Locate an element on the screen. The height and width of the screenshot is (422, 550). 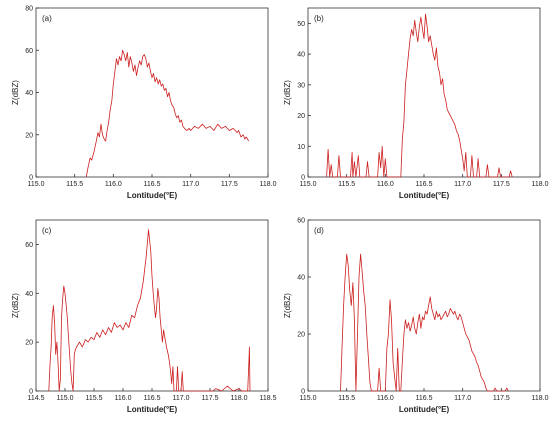
panel-label: (b) is located at coordinates (319, 18).